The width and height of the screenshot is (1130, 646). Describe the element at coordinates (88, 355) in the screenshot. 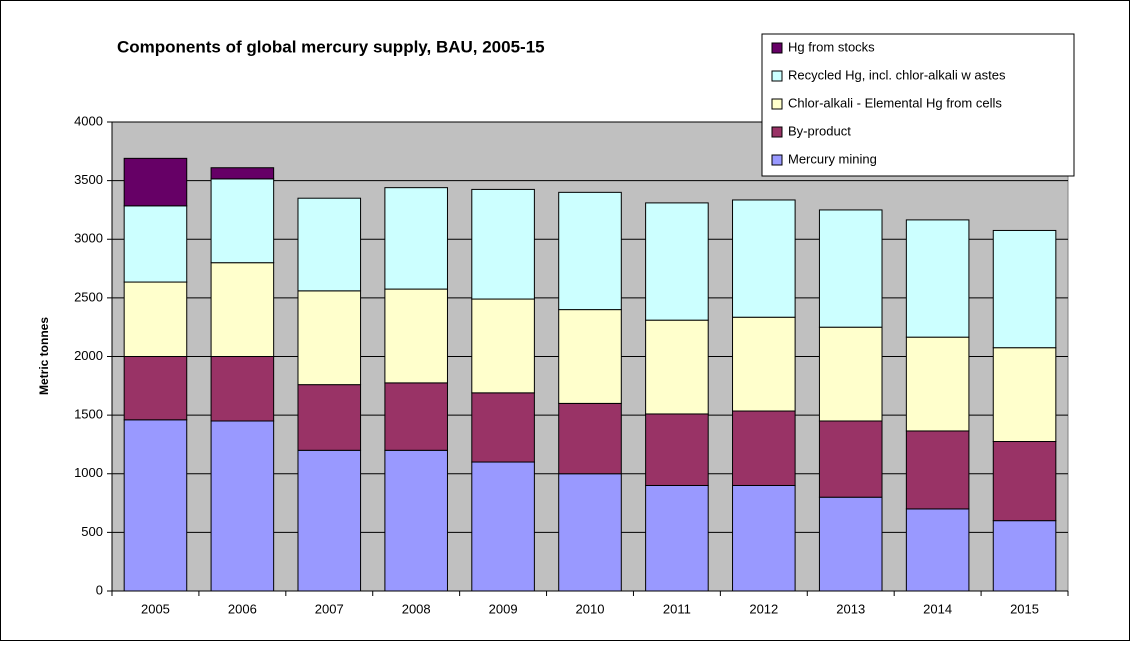

I see `y-tick-label: 2000` at that location.